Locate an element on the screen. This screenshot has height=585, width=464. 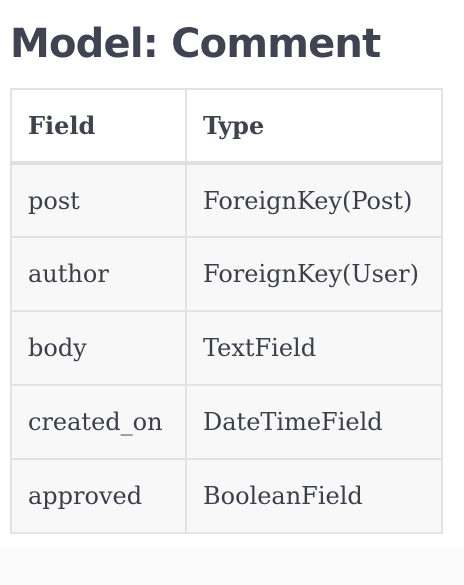
field-name-cell: created_on is located at coordinates (98, 422).